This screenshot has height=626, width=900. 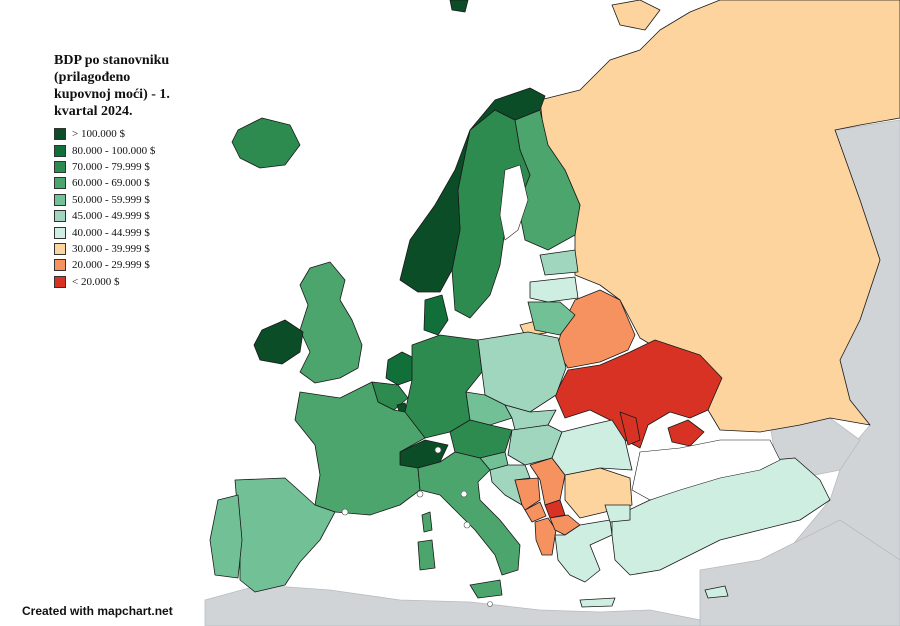 I want to click on country-bosnia, so click(x=527, y=494).